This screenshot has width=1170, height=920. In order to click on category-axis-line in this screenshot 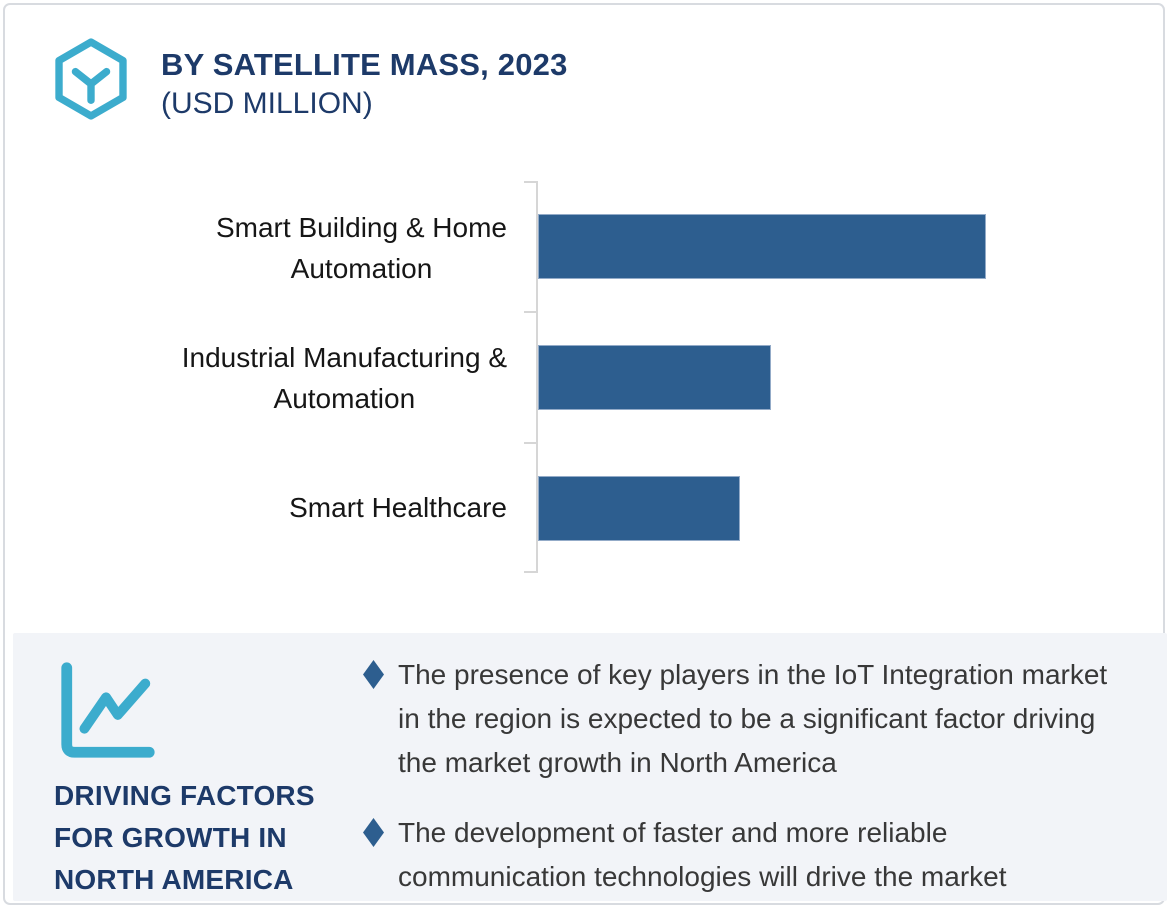, I will do `click(537, 377)`.